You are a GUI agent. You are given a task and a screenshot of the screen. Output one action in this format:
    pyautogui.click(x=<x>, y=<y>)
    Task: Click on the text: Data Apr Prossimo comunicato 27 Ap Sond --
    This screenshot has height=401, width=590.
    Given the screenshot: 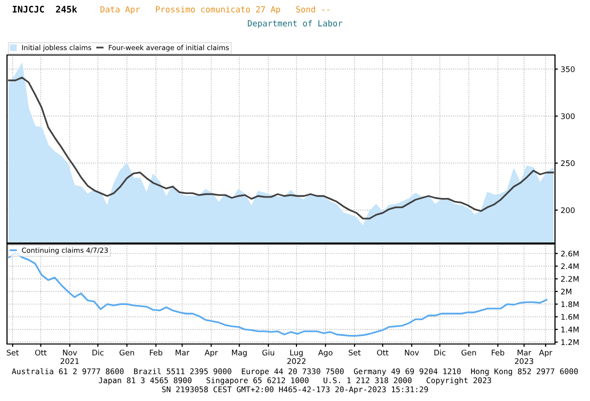 What is the action you would take?
    pyautogui.click(x=215, y=10)
    